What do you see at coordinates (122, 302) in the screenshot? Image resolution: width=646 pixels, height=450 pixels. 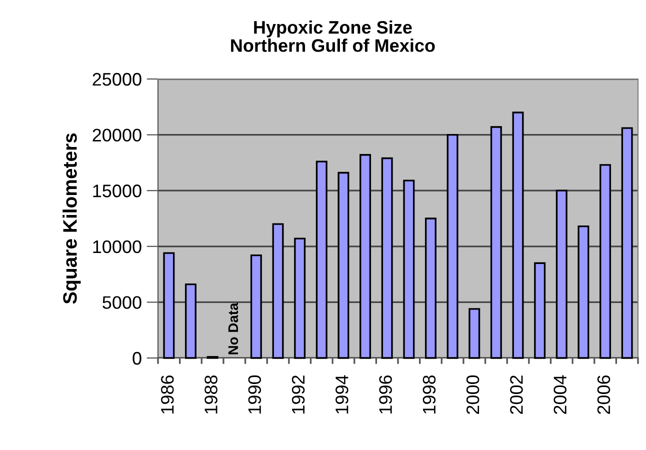 I see `y-tick-label: 5000` at bounding box center [122, 302].